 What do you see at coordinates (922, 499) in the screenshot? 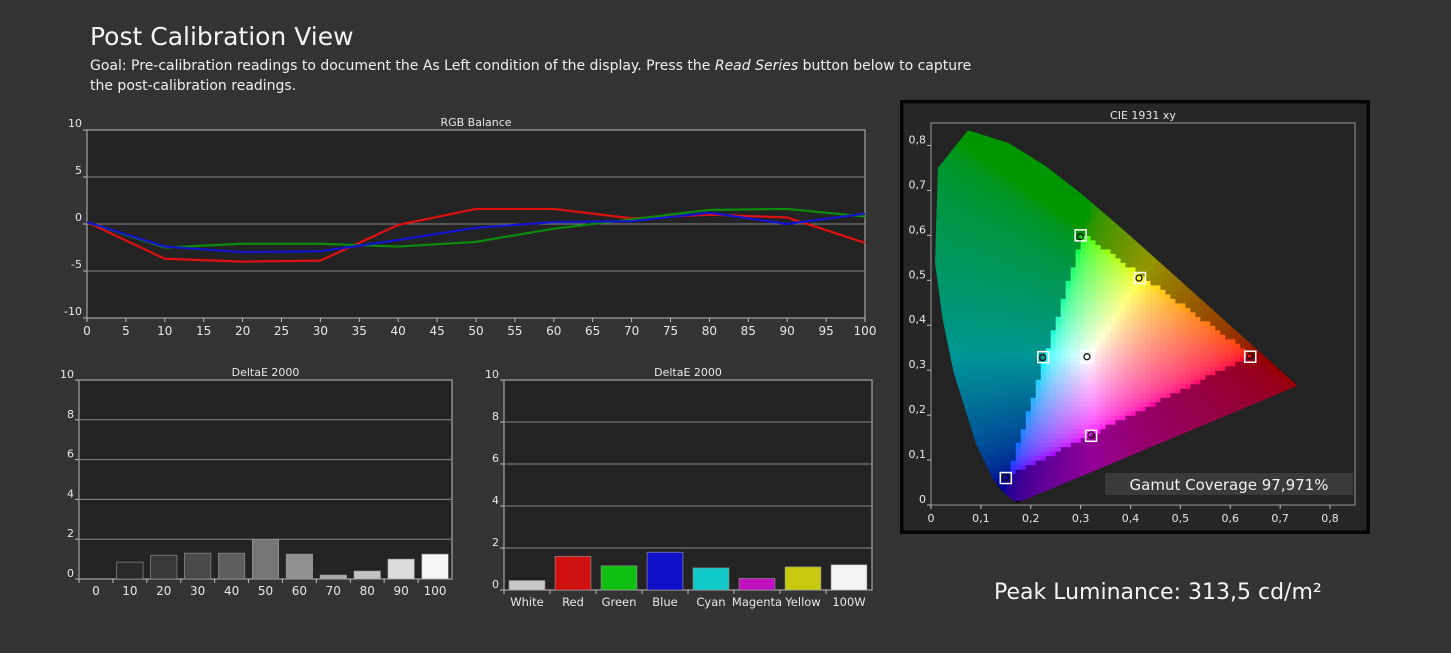
I see `y-tick-label: 0` at bounding box center [922, 499].